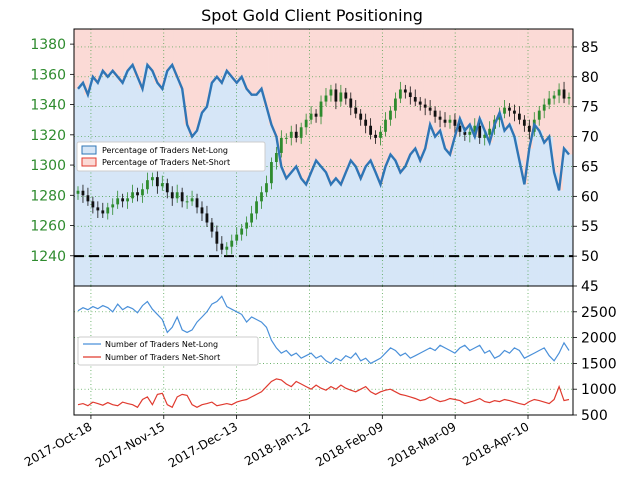 Image resolution: width=624 pixels, height=480 pixels. I want to click on pct-tick-label: 85, so click(590, 48).